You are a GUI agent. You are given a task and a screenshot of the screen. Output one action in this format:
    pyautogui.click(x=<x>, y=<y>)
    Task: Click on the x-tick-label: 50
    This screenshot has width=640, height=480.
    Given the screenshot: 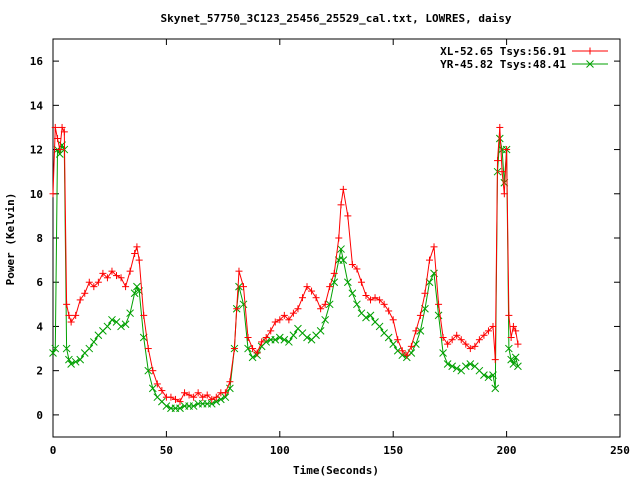 What is the action you would take?
    pyautogui.click(x=166, y=450)
    